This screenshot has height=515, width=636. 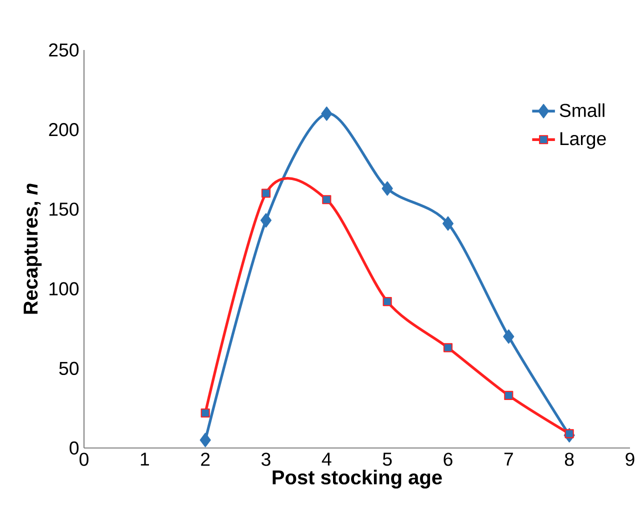 What do you see at coordinates (64, 50) in the screenshot?
I see `y-tick-label: 250` at bounding box center [64, 50].